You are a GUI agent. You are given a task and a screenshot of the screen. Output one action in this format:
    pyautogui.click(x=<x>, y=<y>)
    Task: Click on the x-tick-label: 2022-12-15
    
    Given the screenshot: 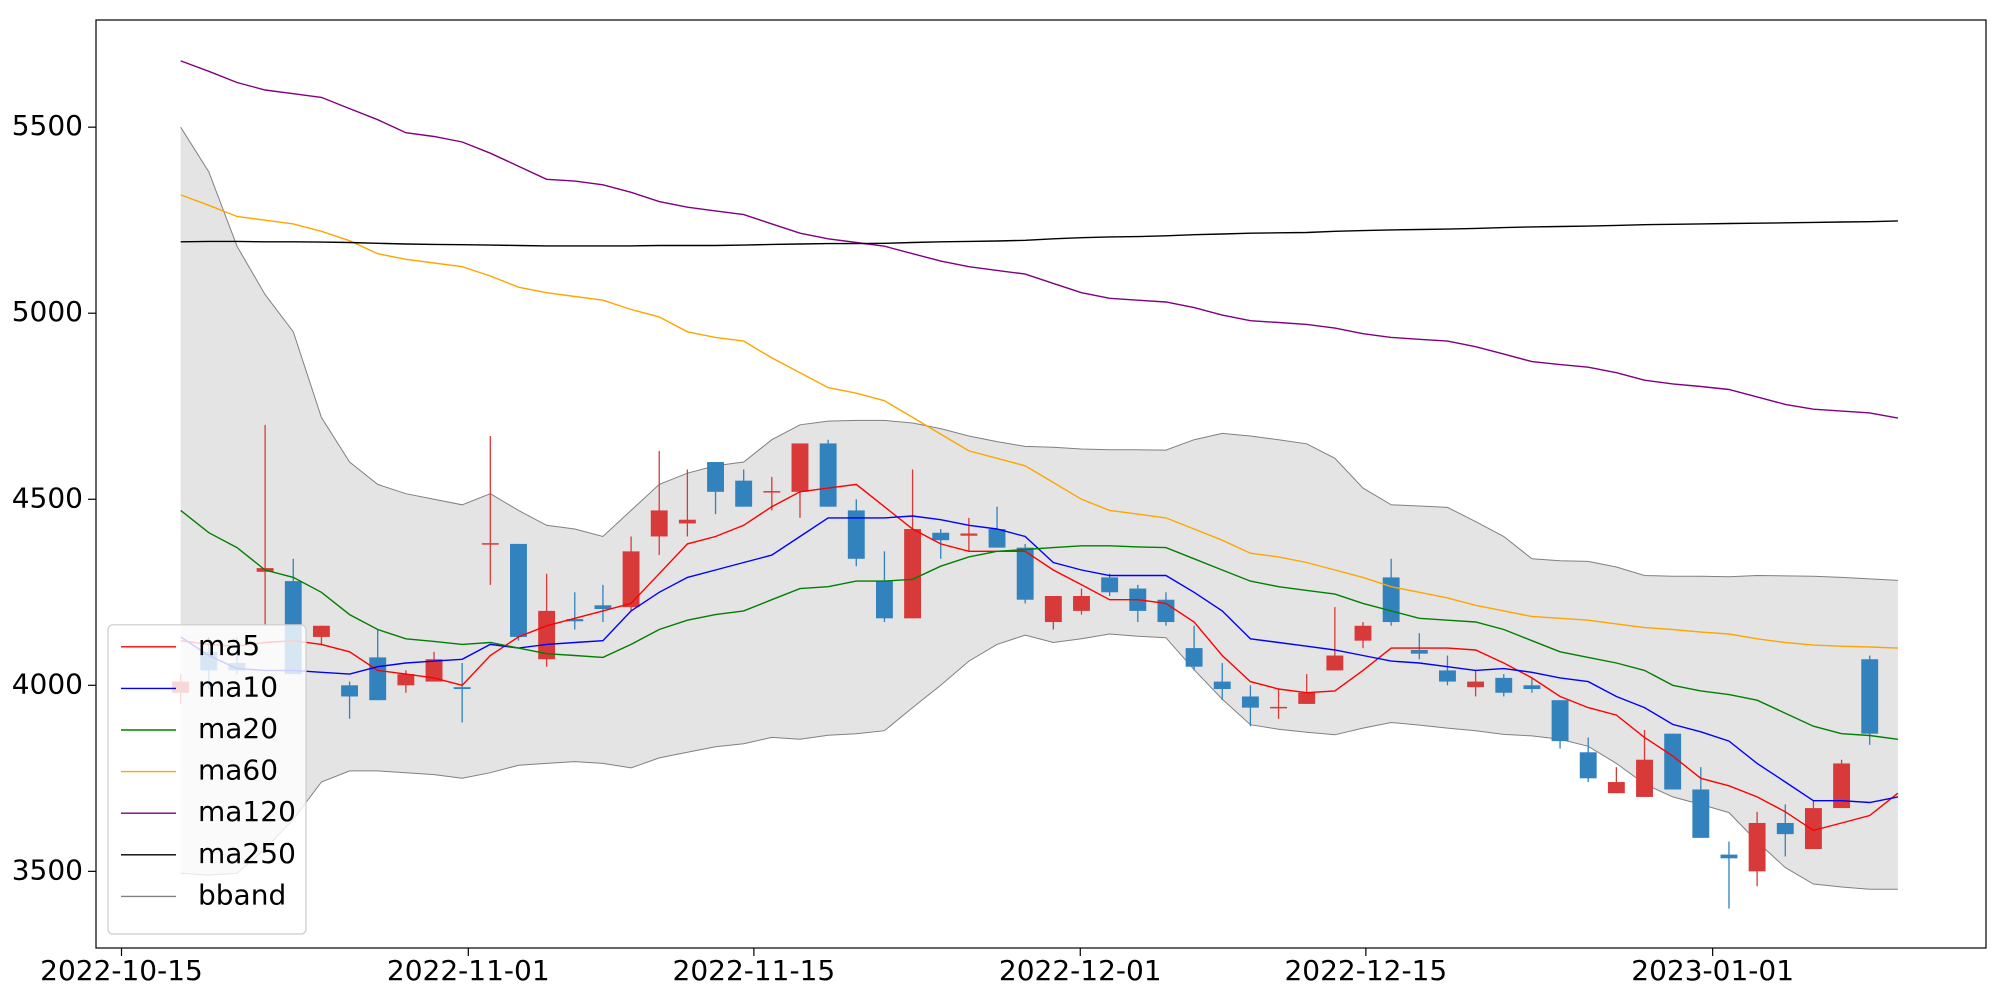 What is the action you would take?
    pyautogui.click(x=1365, y=970)
    